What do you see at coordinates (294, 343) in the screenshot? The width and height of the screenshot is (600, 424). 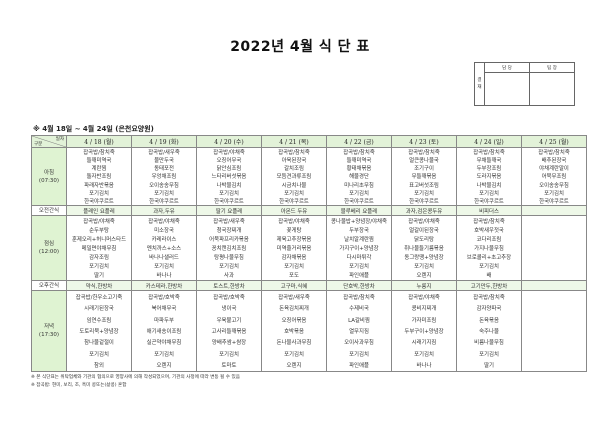 I see `menu-item: 돈나물사과무침` at bounding box center [294, 343].